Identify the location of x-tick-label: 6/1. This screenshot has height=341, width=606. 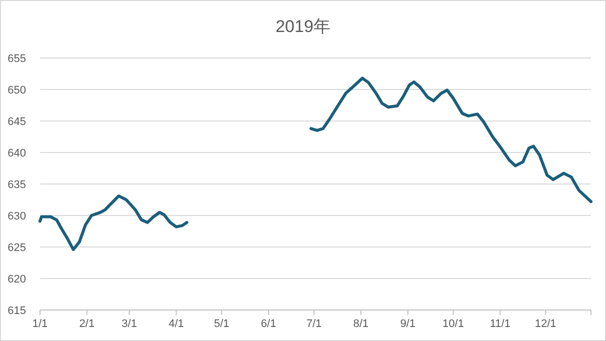
(268, 324).